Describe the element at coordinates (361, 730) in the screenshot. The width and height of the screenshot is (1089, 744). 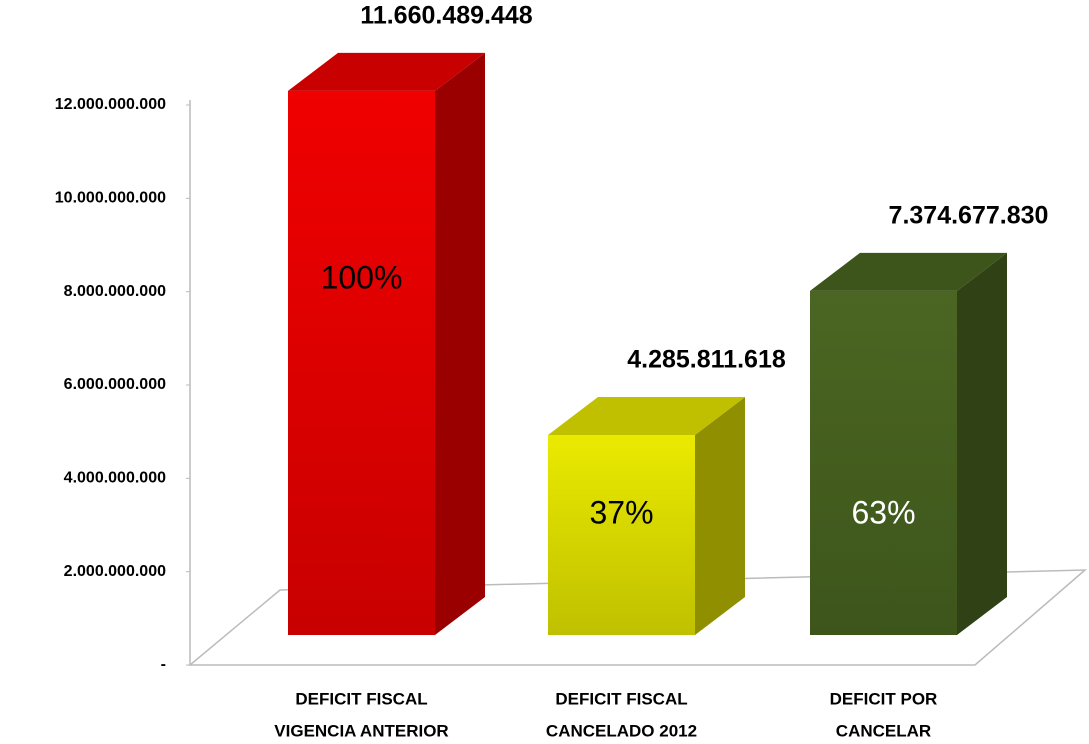
I see `x-tick-label: VIGENCIA ANTERIOR` at that location.